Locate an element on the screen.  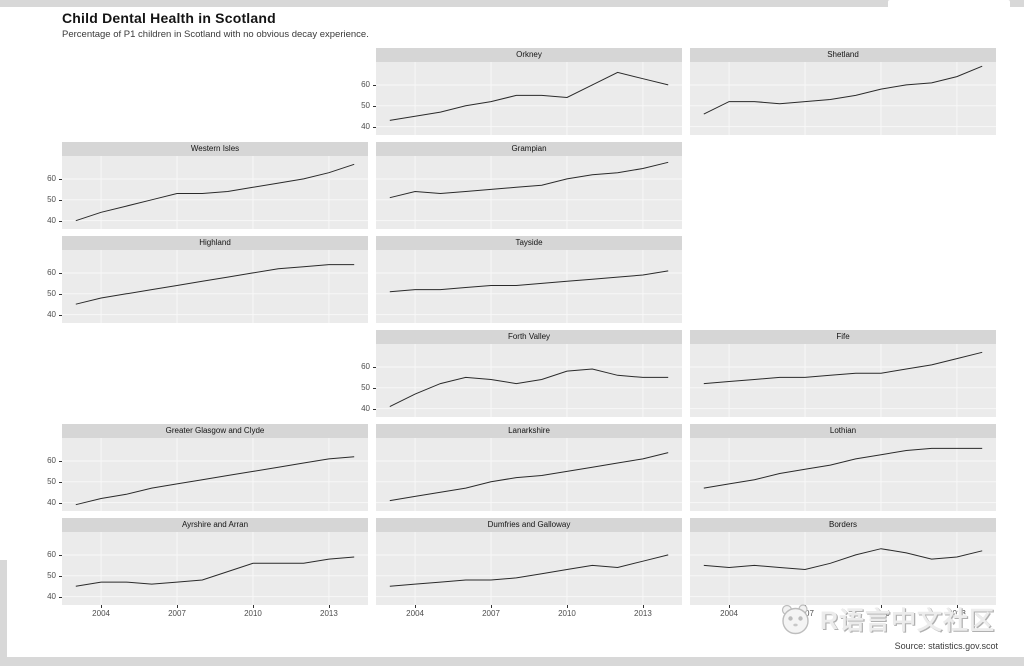
facet-panel-dumfries-and-galloway: Dumfries and Galloway 2004 2007 2010 2013 is located at coordinates (529, 568).